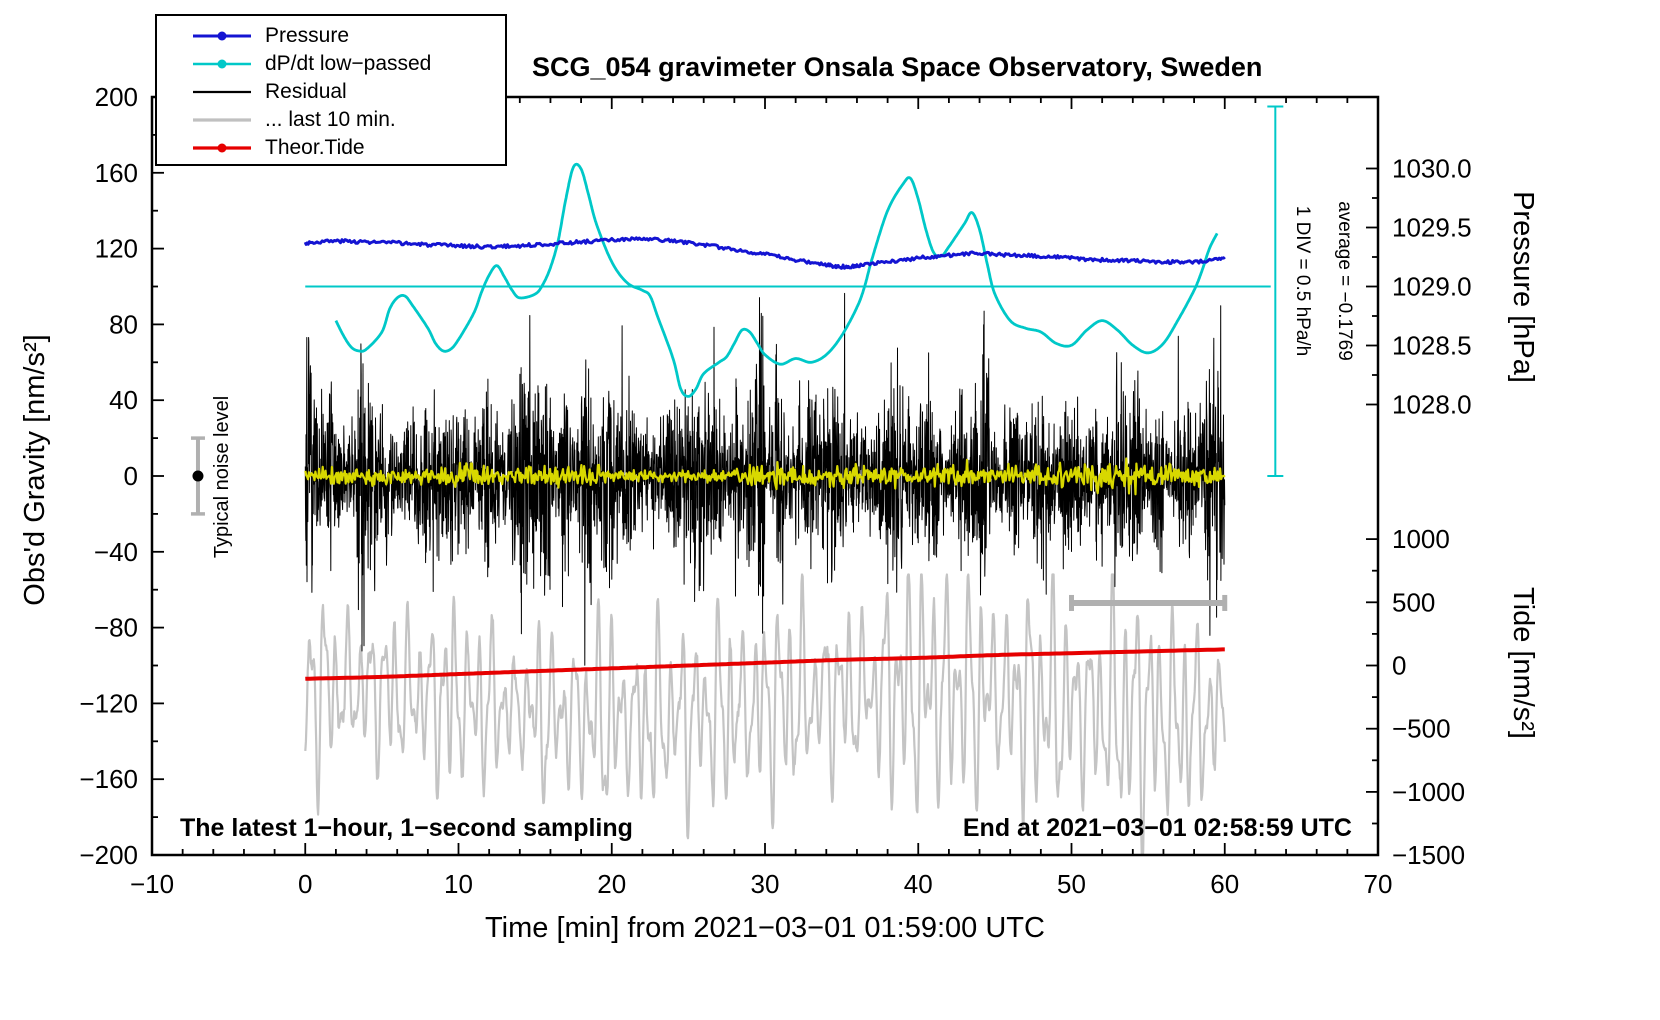 The image size is (1660, 1020). Describe the element at coordinates (116, 552) in the screenshot. I see `y-left-tick-label: −40` at that location.